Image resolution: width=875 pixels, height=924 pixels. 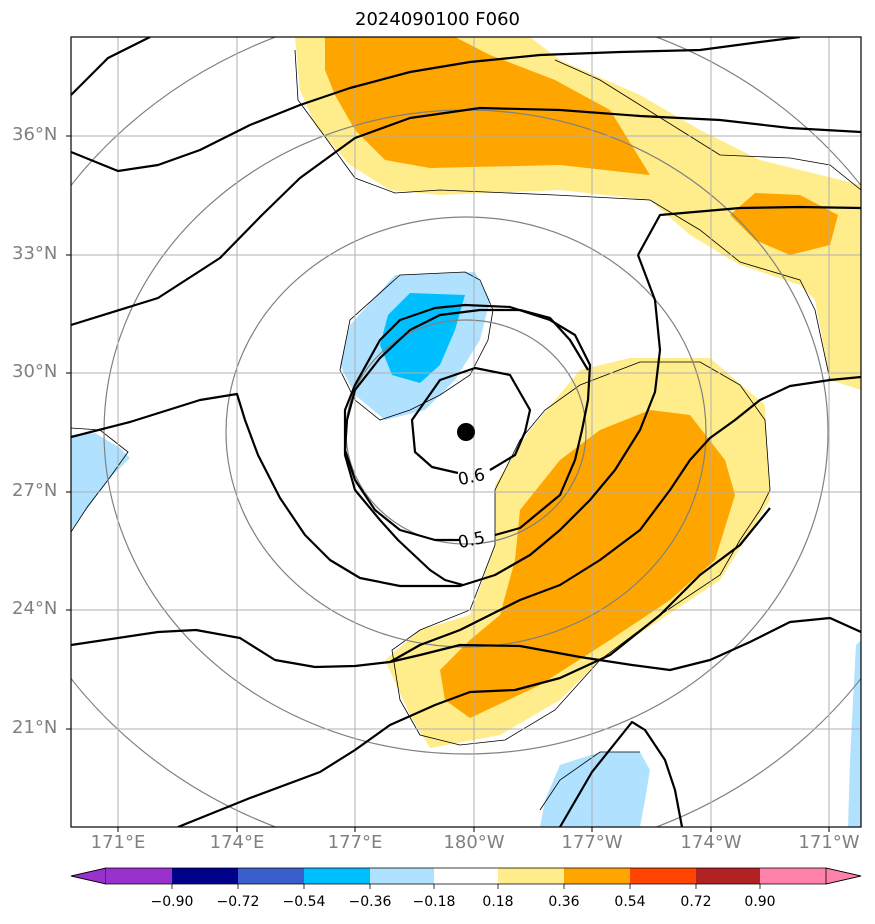 What do you see at coordinates (587, 564) in the screenshot?
I see `positive-anomaly-core-south` at bounding box center [587, 564].